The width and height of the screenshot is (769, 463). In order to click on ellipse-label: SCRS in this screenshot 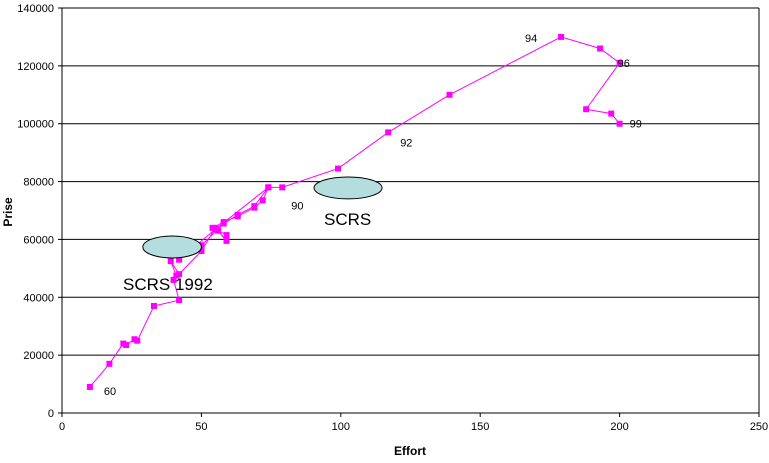, I will do `click(347, 219)`.